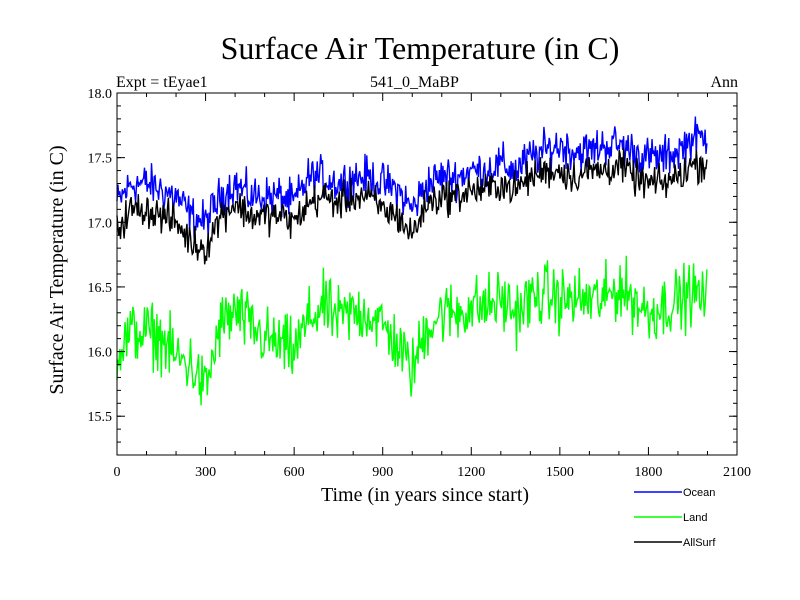 This screenshot has width=800, height=600. Describe the element at coordinates (205, 472) in the screenshot. I see `x-tick-label: 300` at that location.